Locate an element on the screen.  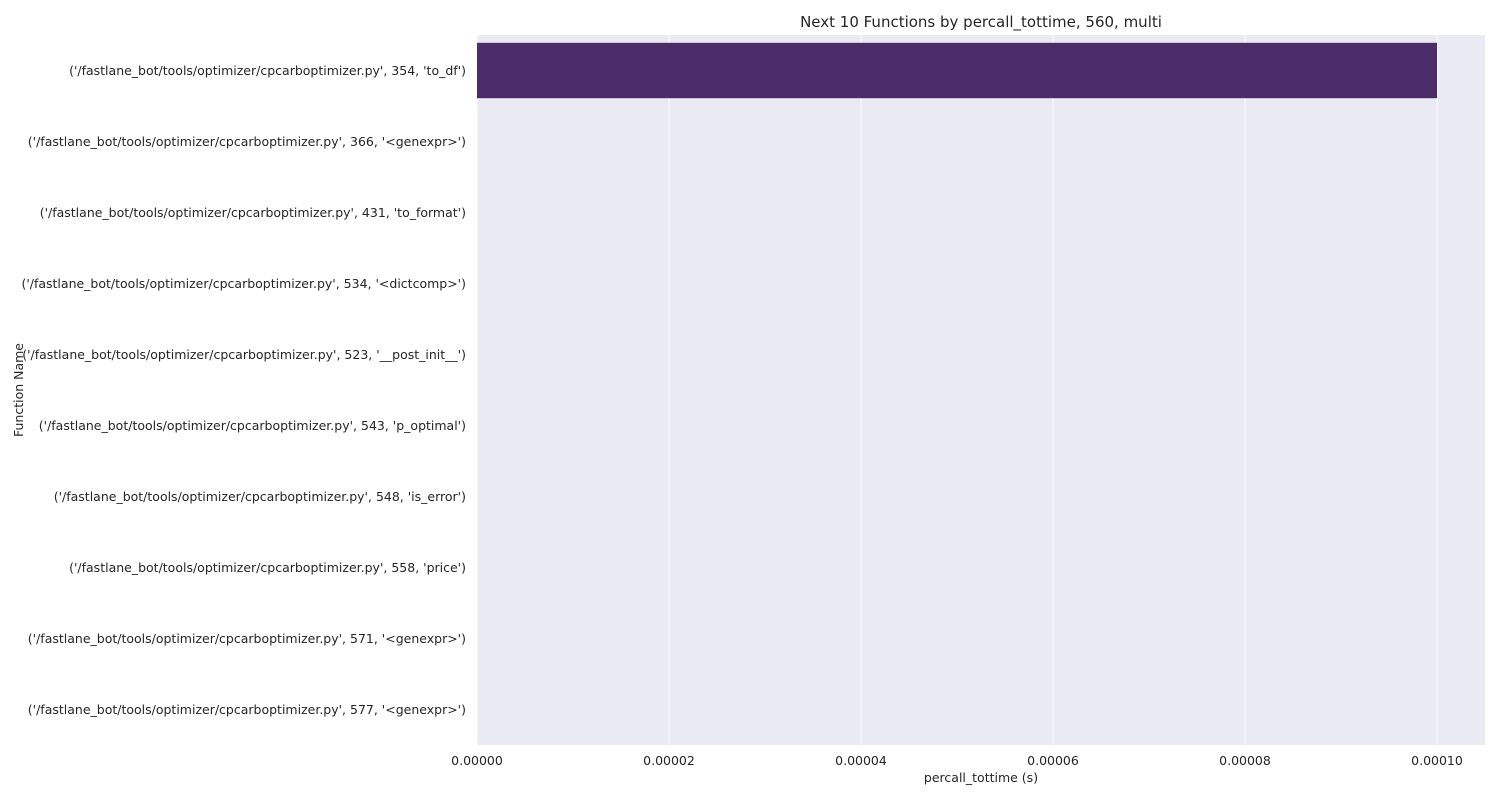
bars is located at coordinates (957, 70).